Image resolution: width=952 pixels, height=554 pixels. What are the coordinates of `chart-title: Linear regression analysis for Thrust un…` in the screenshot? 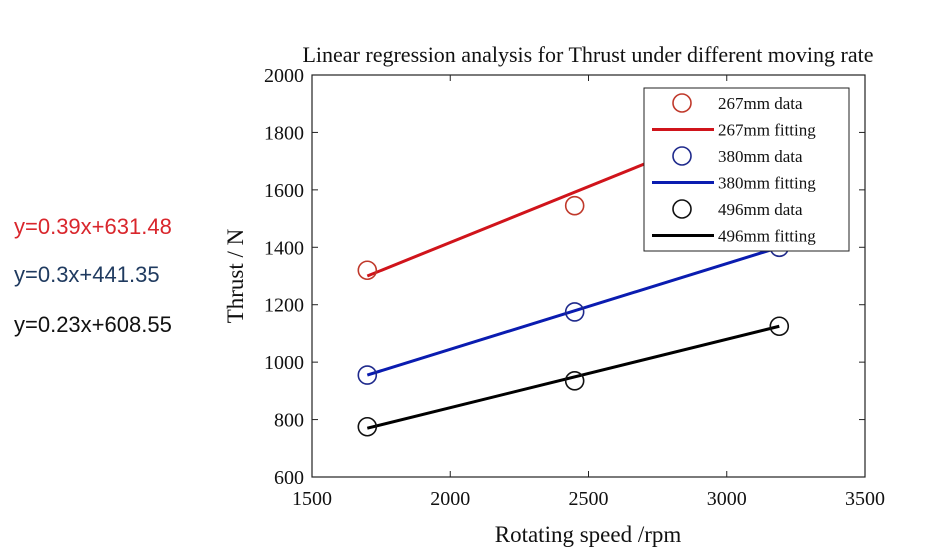 It's located at (587, 54).